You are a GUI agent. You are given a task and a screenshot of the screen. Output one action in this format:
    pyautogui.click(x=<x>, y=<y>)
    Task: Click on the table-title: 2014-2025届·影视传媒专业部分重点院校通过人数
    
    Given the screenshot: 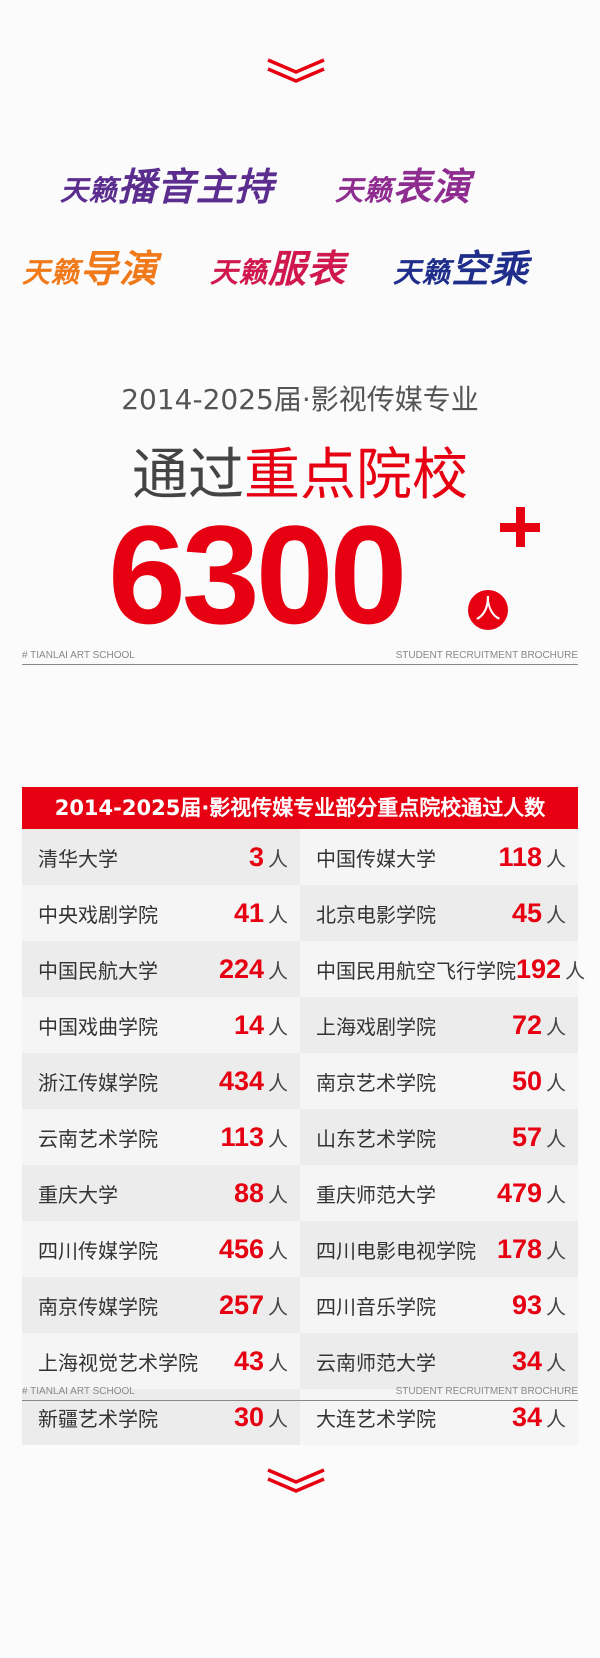 What is the action you would take?
    pyautogui.click(x=300, y=808)
    